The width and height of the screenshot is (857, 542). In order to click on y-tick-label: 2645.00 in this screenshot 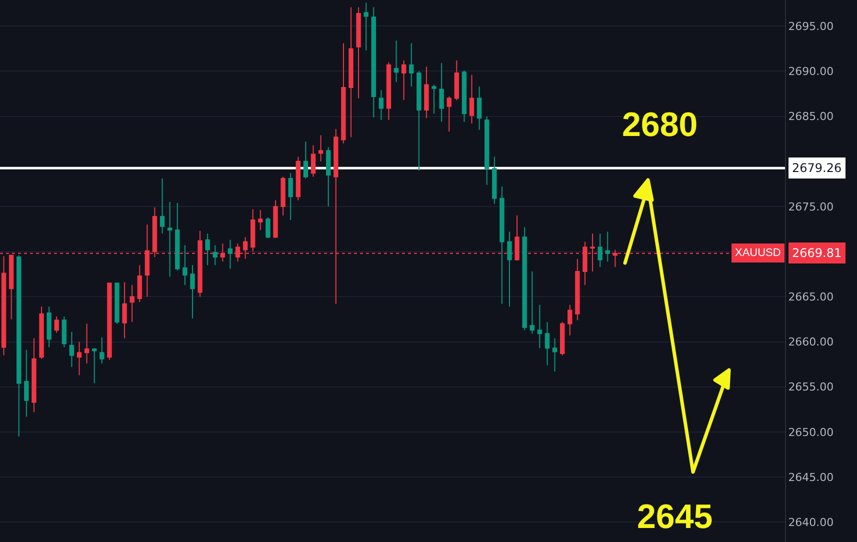, I will do `click(811, 477)`.